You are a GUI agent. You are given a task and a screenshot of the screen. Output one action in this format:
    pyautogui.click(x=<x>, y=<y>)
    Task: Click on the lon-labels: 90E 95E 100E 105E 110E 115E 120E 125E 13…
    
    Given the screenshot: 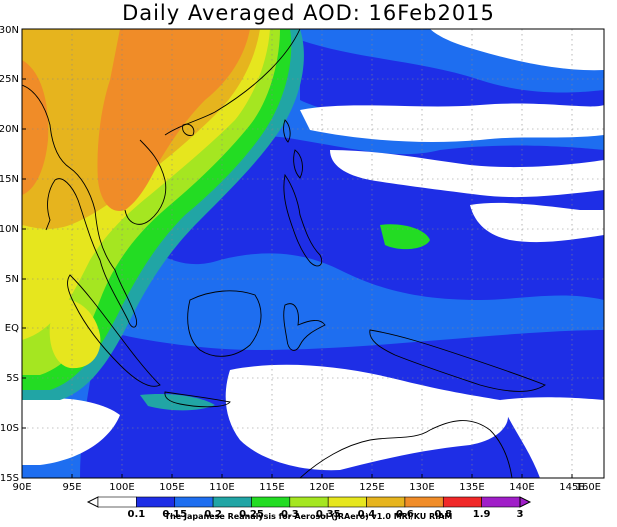 What is the action you would take?
    pyautogui.click(x=306, y=487)
    